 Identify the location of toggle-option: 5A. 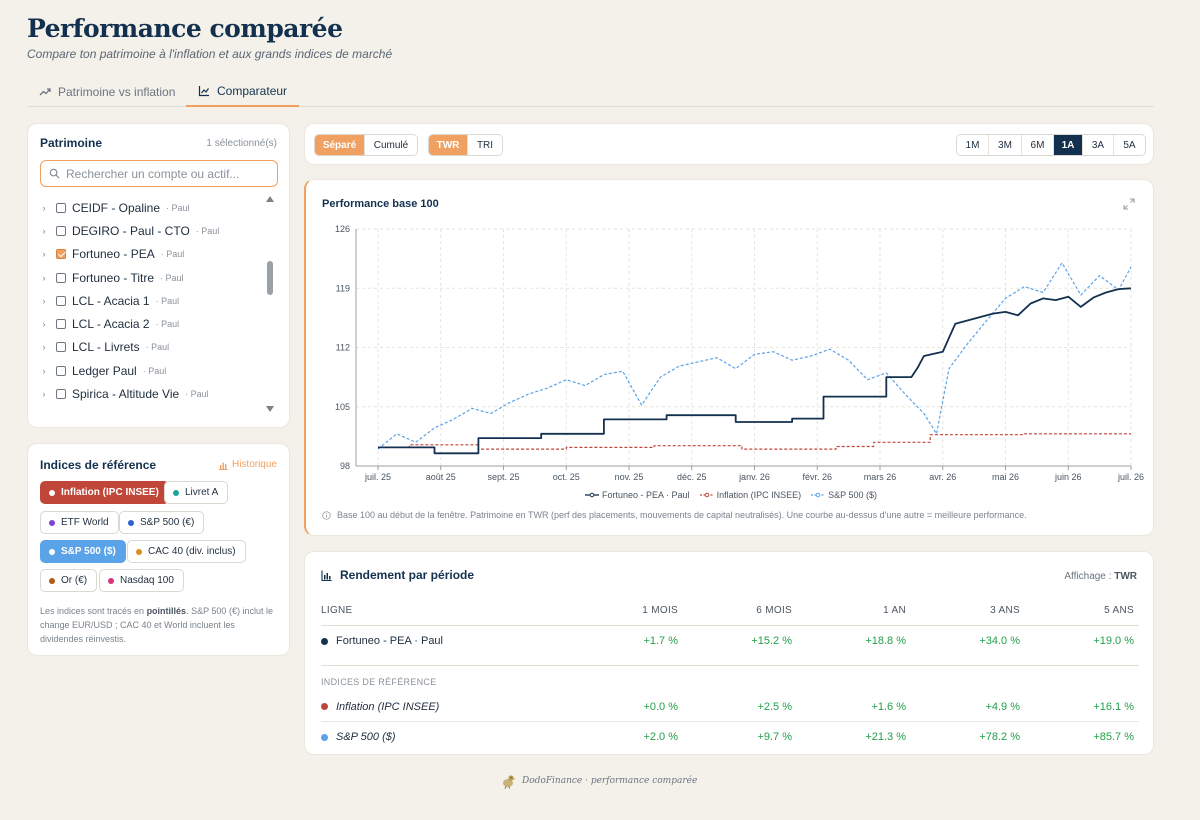
(1129, 145).